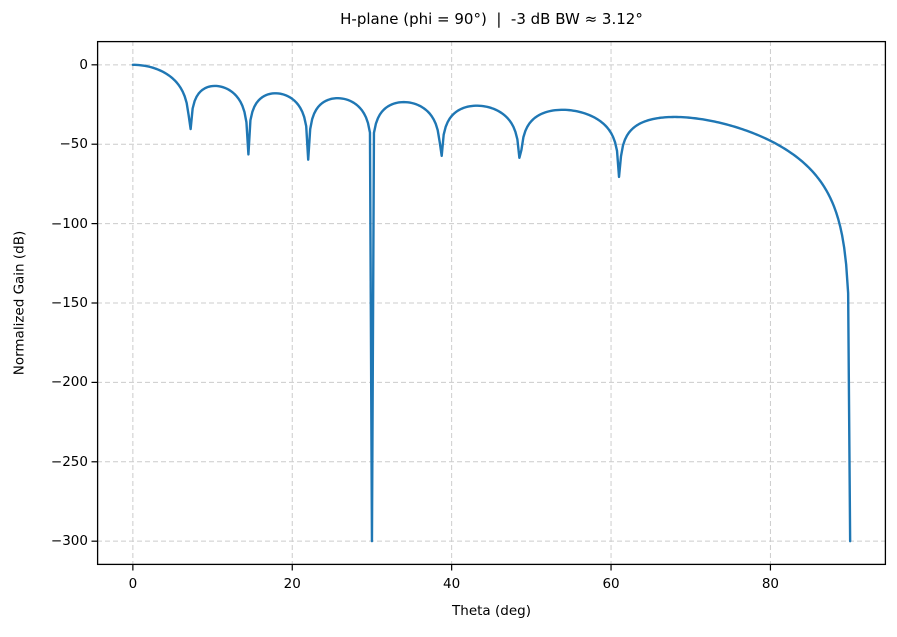  What do you see at coordinates (69, 382) in the screenshot?
I see `y-tick-label: −200` at bounding box center [69, 382].